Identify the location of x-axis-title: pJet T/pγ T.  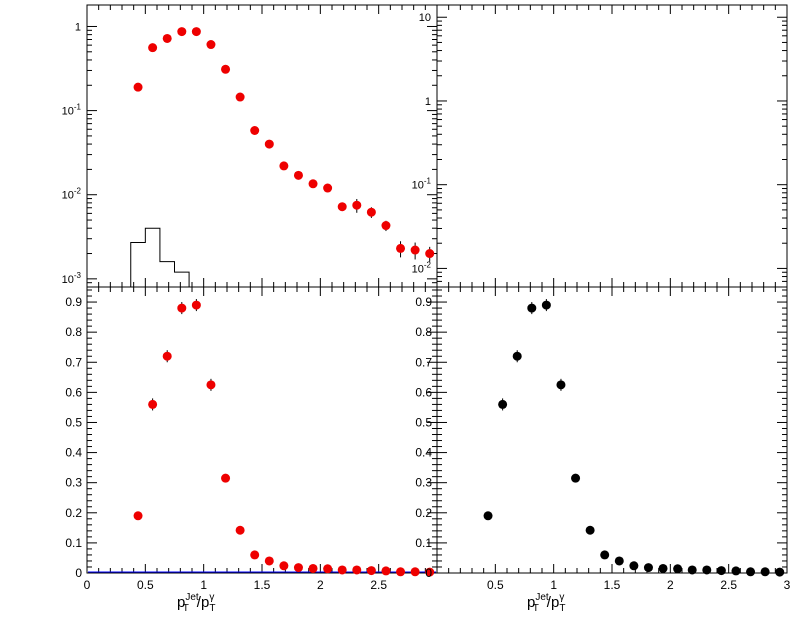
(196, 603).